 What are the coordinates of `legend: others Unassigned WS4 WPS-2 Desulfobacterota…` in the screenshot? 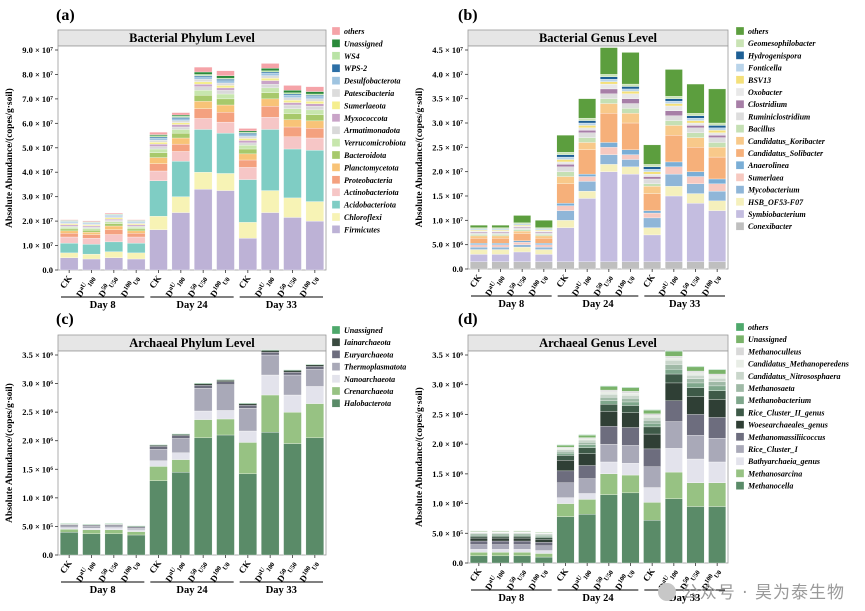 It's located at (368, 130).